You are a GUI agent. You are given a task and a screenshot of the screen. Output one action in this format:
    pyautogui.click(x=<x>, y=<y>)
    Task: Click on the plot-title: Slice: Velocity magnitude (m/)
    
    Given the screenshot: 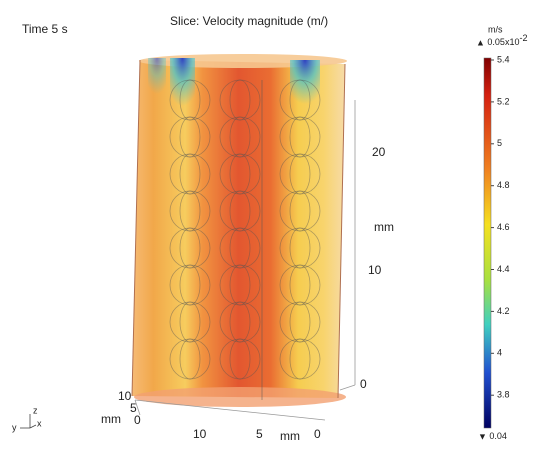 What is the action you would take?
    pyautogui.click(x=249, y=21)
    